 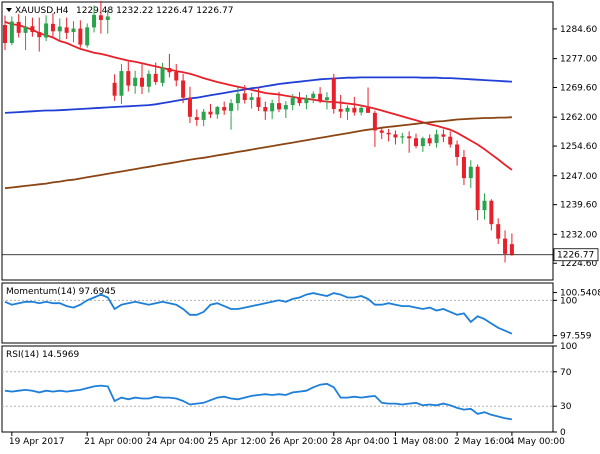 What do you see at coordinates (566, 407) in the screenshot?
I see `rsi-tick-label: 30` at bounding box center [566, 407].